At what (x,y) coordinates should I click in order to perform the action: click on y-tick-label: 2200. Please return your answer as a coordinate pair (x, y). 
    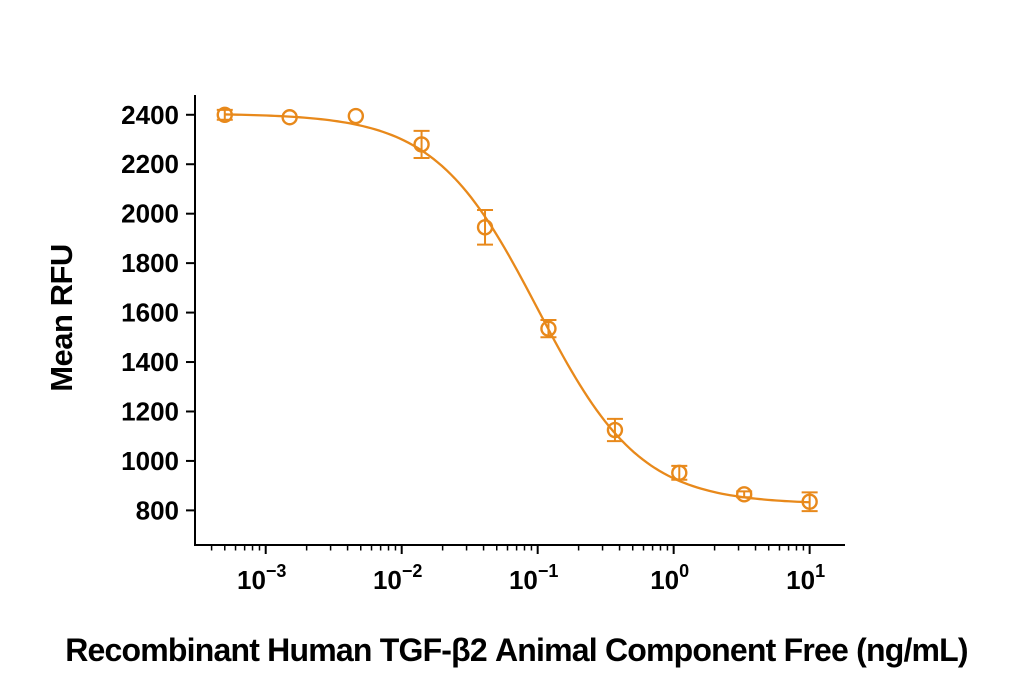
    Looking at the image, I should click on (150, 164).